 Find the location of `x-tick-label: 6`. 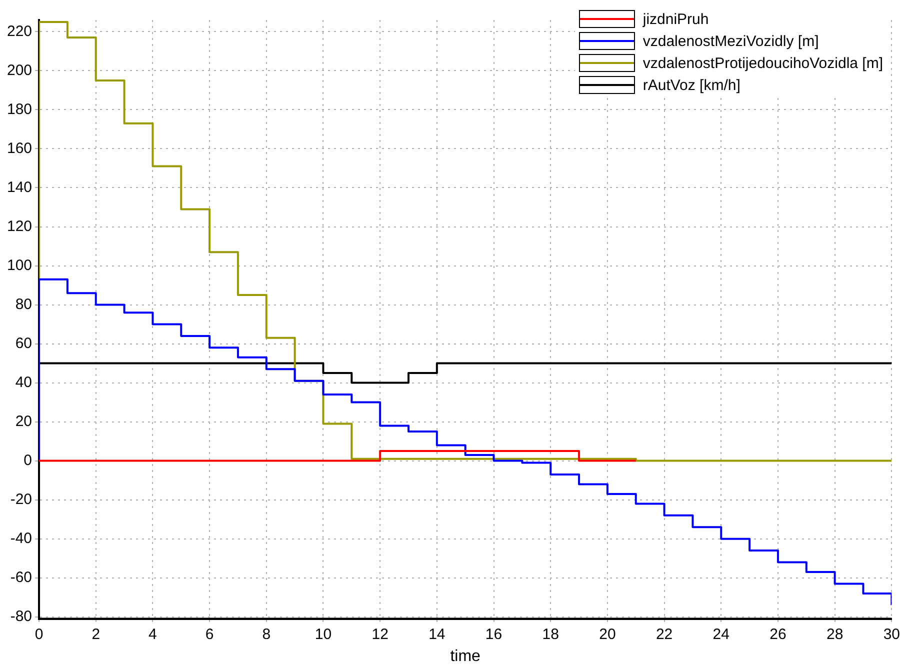

x-tick-label: 6 is located at coordinates (209, 634).